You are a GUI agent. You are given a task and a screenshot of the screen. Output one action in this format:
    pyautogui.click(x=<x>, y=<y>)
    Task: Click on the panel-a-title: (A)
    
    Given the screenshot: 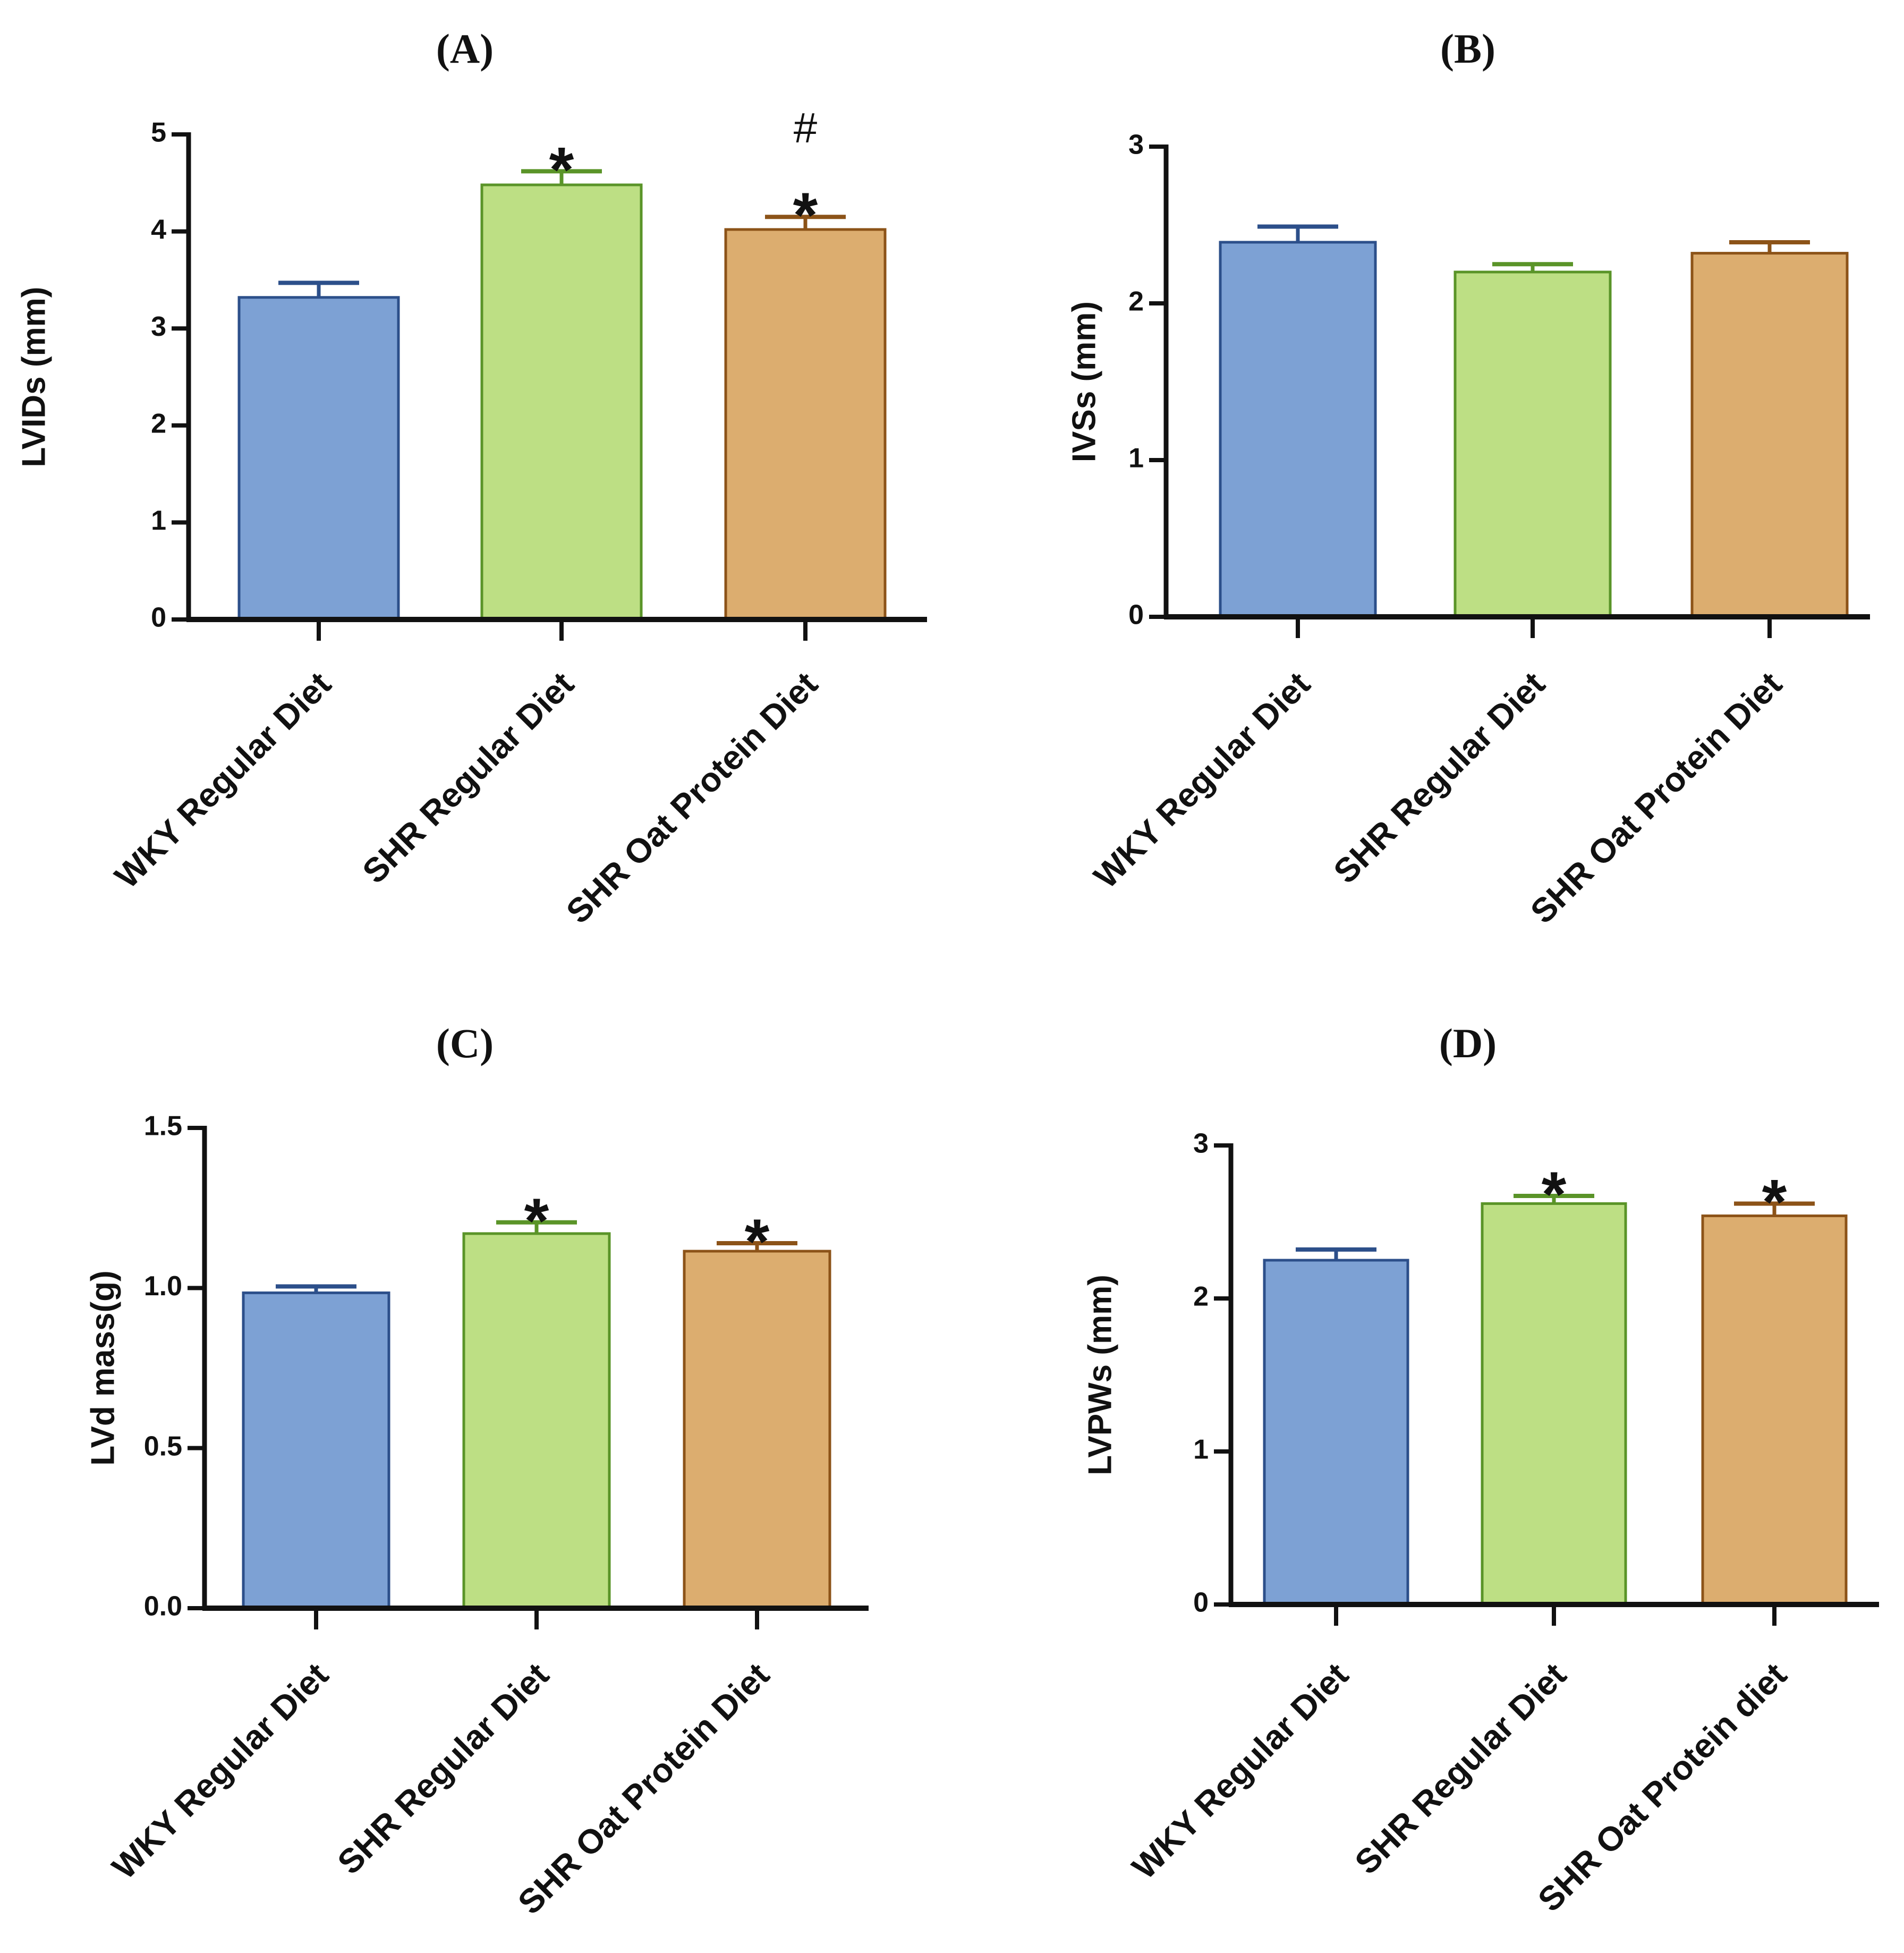 What is the action you would take?
    pyautogui.click(x=465, y=49)
    